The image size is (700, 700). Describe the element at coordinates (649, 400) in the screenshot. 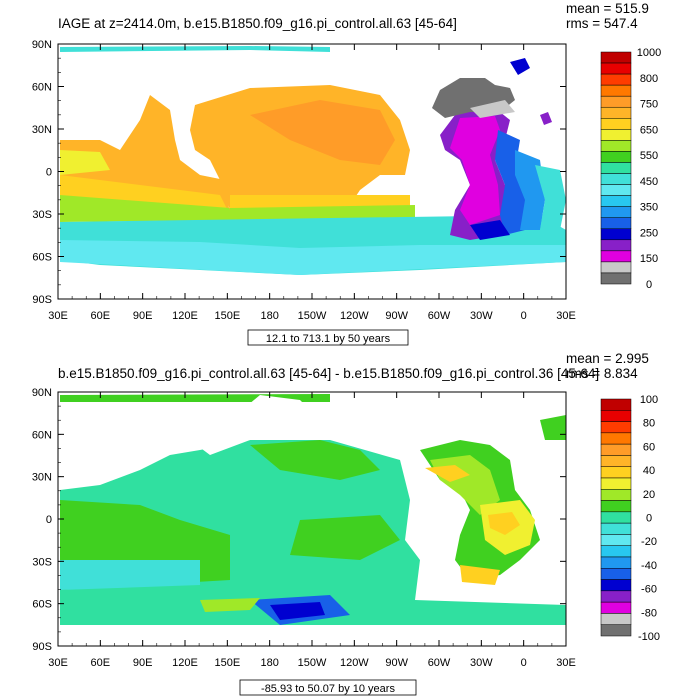

I see `colorbar-label: 100` at that location.